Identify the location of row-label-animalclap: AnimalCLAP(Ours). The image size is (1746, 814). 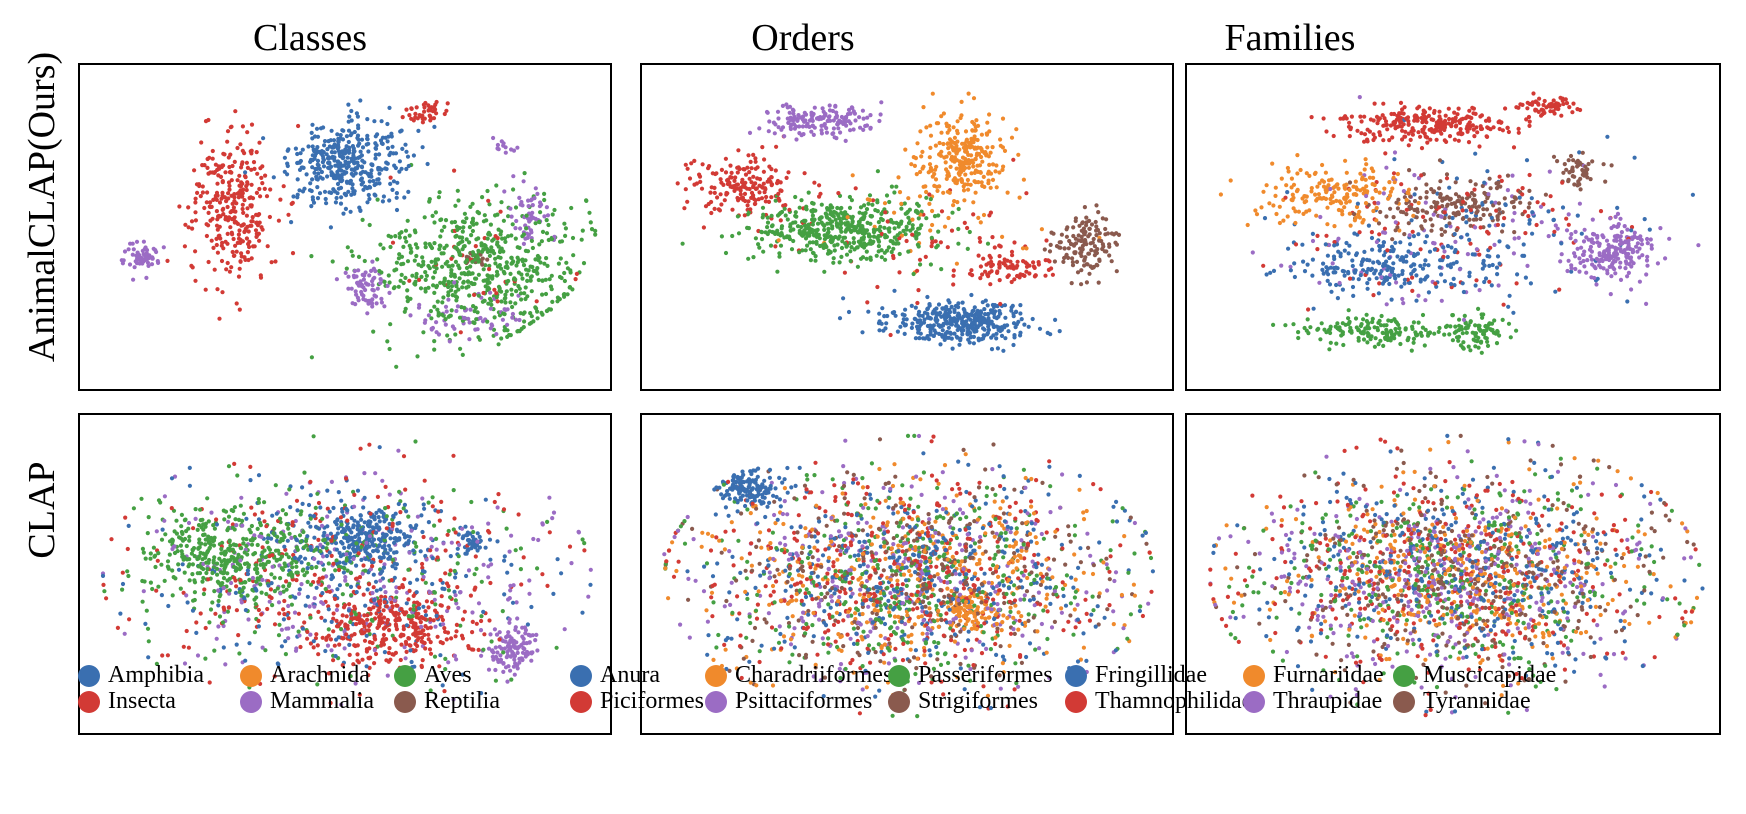
(42, 207).